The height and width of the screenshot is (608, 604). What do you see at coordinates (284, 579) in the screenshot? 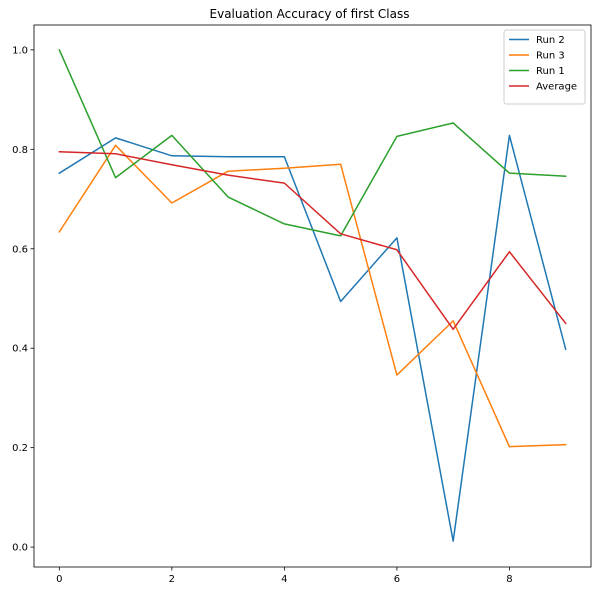
I see `x-tick-label: 4` at bounding box center [284, 579].